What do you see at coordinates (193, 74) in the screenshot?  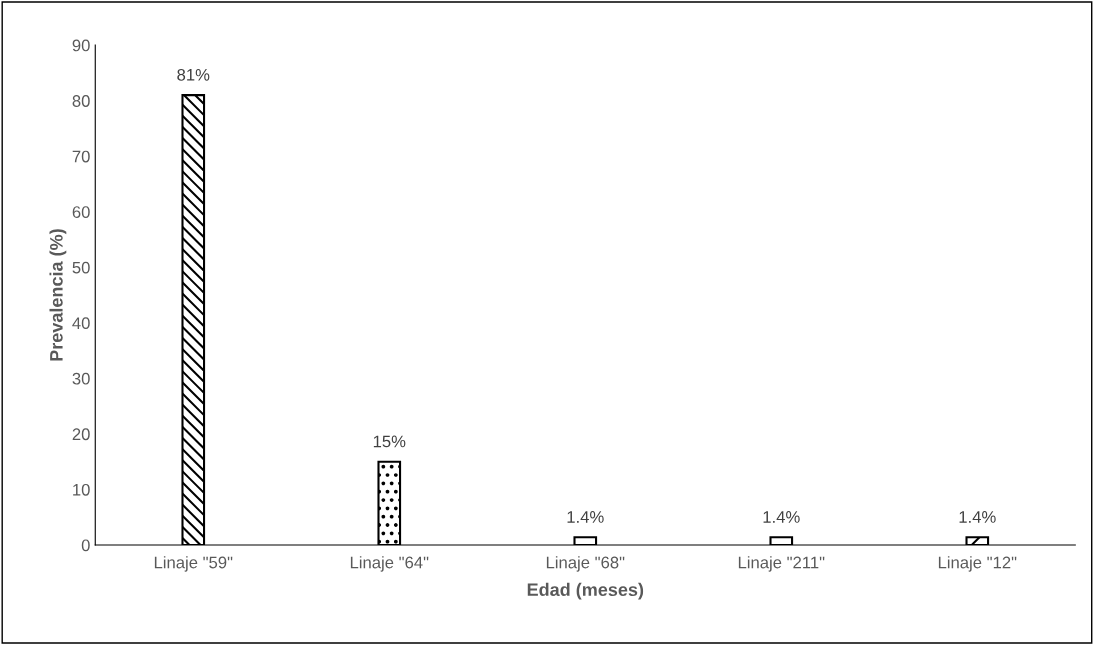 I see `data-label: 81%` at bounding box center [193, 74].